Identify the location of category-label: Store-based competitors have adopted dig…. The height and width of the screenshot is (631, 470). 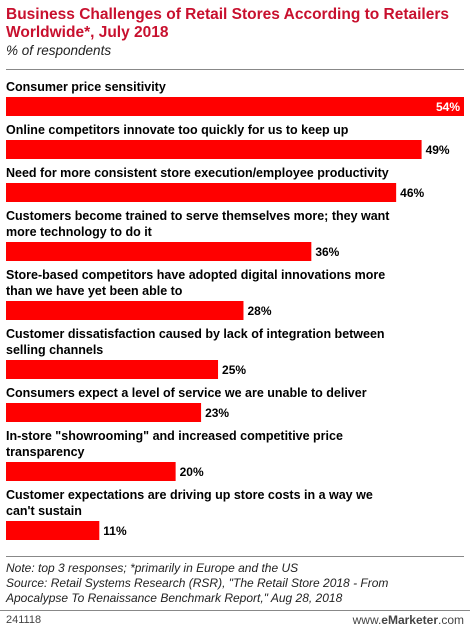
(195, 275).